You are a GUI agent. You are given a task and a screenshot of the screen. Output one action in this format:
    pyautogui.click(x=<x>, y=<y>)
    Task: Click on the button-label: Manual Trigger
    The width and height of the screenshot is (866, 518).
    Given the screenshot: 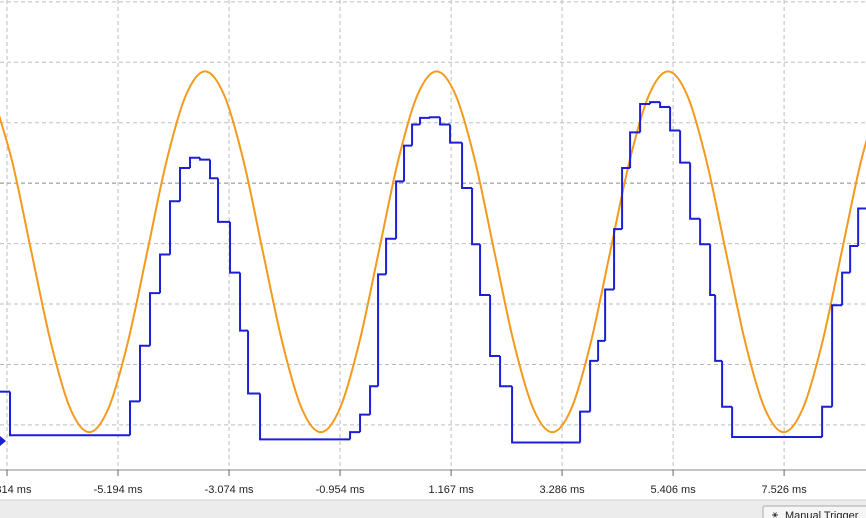 What is the action you would take?
    pyautogui.click(x=822, y=514)
    